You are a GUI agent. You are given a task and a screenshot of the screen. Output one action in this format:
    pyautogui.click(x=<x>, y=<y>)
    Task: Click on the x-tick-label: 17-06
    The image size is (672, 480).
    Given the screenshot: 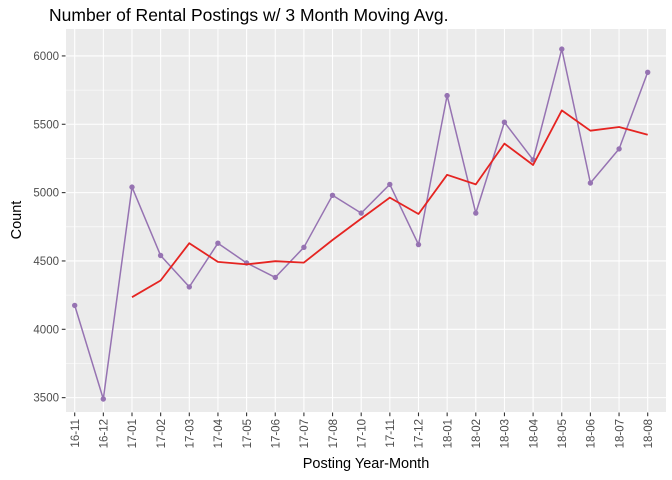 What is the action you would take?
    pyautogui.click(x=276, y=433)
    